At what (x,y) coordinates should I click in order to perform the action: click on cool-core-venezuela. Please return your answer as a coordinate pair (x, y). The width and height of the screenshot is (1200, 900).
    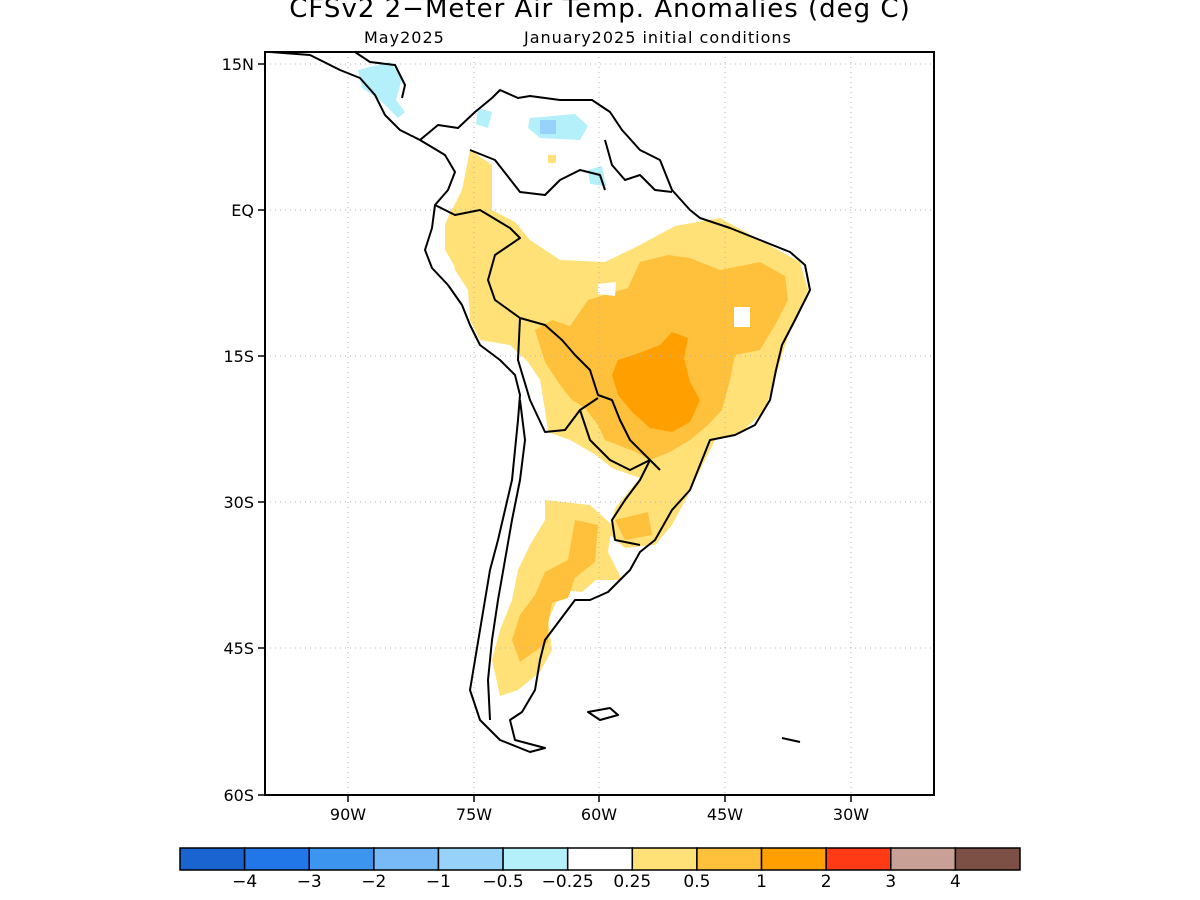
    Looking at the image, I should click on (548, 127).